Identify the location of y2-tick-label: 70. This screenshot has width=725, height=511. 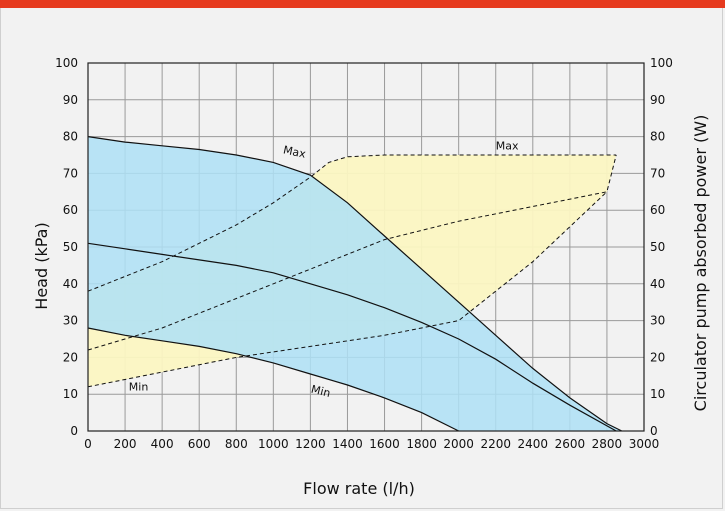
(657, 173).